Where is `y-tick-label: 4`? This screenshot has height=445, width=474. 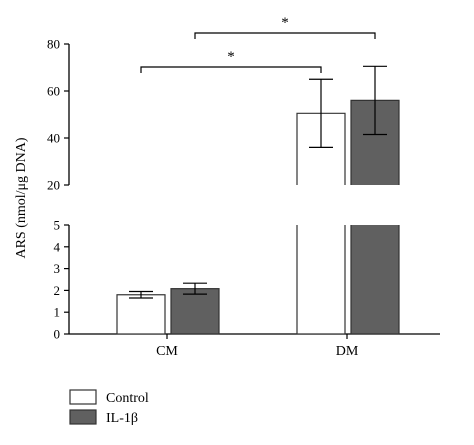 y-tick-label: 4 is located at coordinates (57, 246).